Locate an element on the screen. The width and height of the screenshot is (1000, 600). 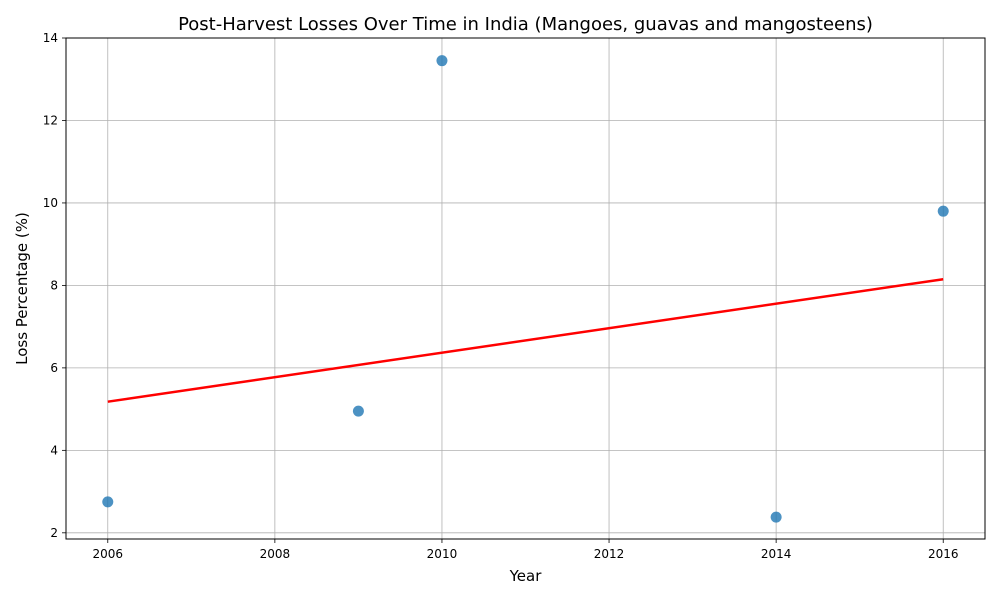
x-ticks: 2006 2008 2010 2012 2014 2016 is located at coordinates (525, 550).